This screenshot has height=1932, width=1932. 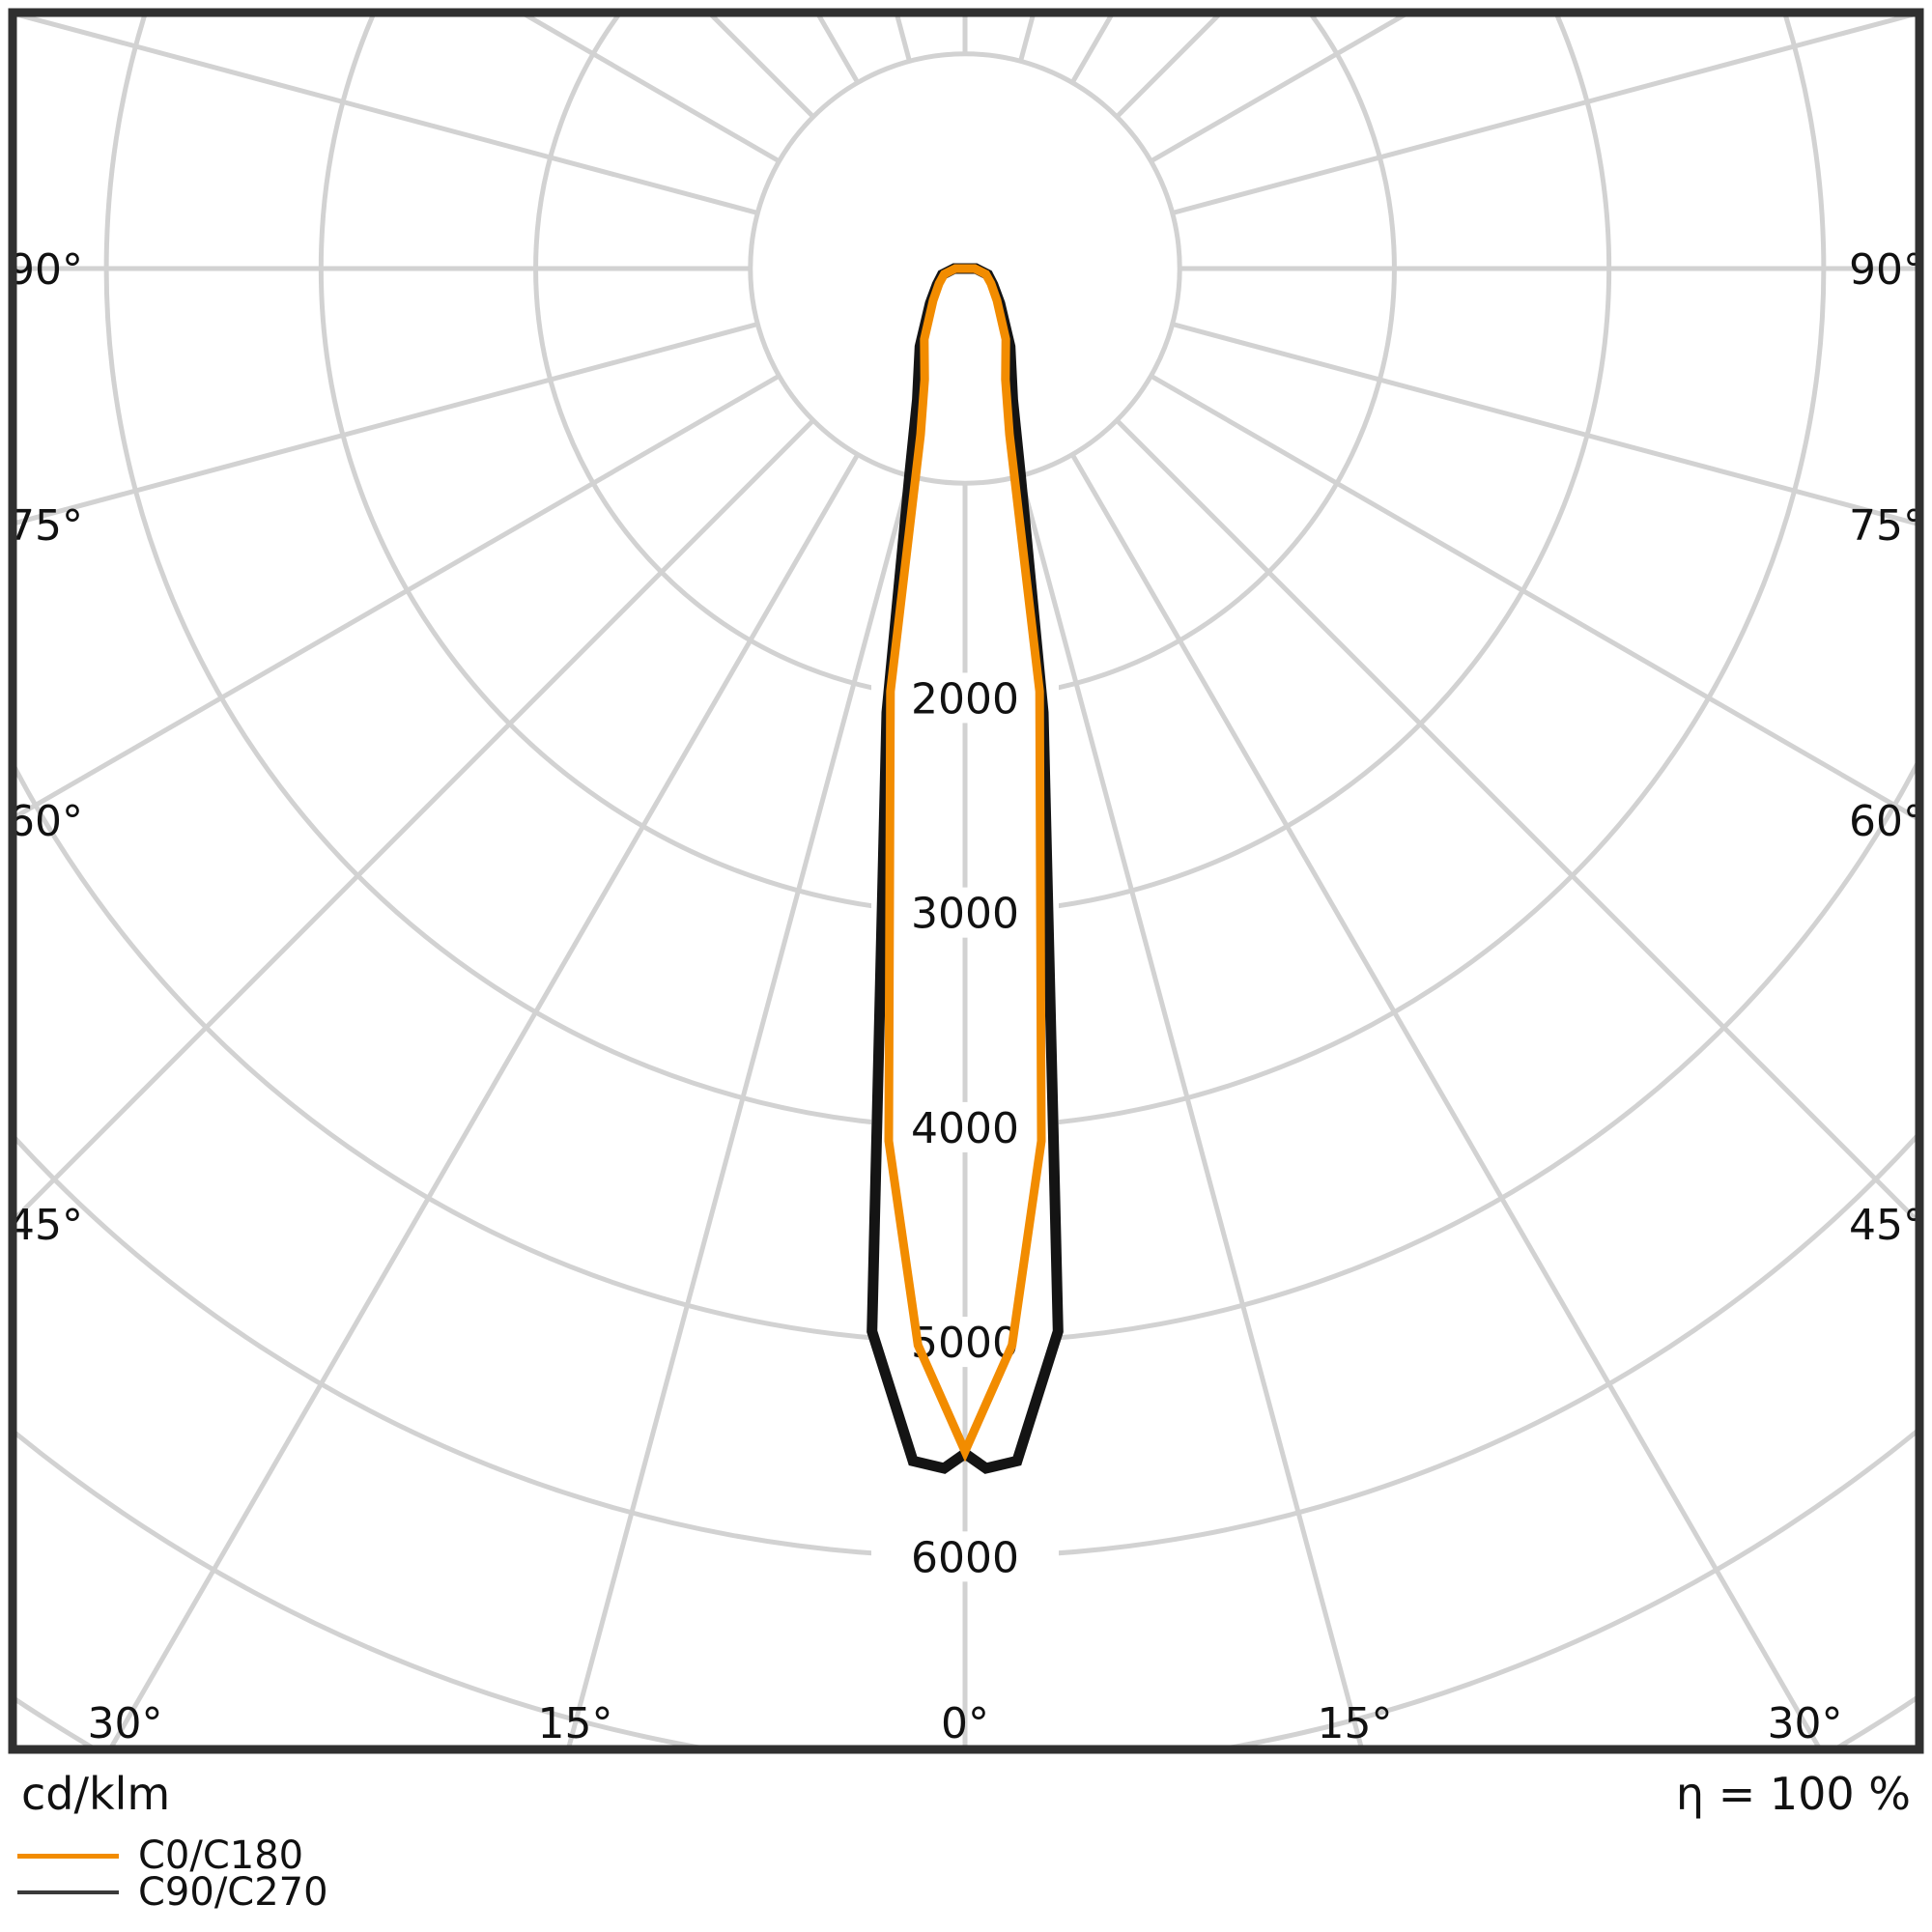 What do you see at coordinates (1793, 1794) in the screenshot?
I see `efficiency-label: η = 100 %` at bounding box center [1793, 1794].